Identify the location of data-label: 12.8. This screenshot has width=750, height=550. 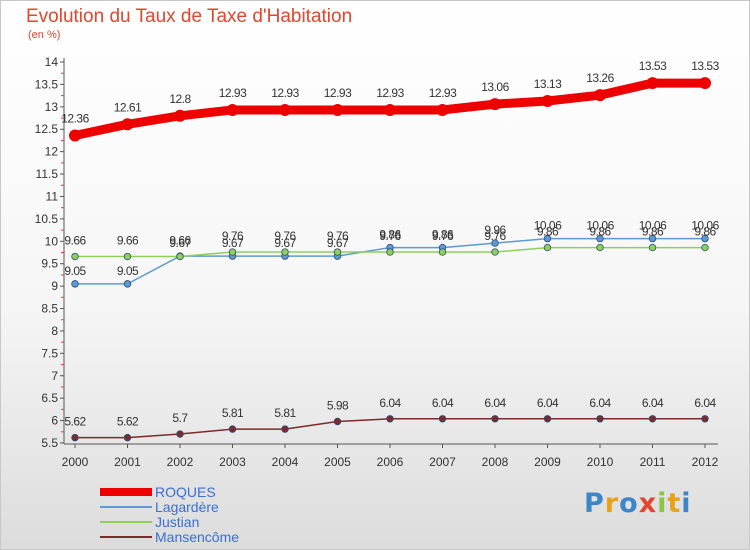
(180, 99).